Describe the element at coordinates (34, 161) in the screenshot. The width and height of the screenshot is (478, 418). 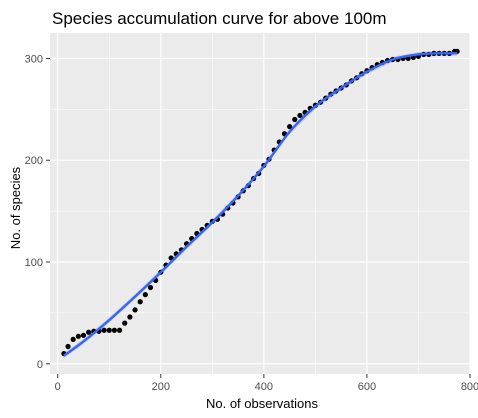
I see `y-tick-label: 200` at that location.